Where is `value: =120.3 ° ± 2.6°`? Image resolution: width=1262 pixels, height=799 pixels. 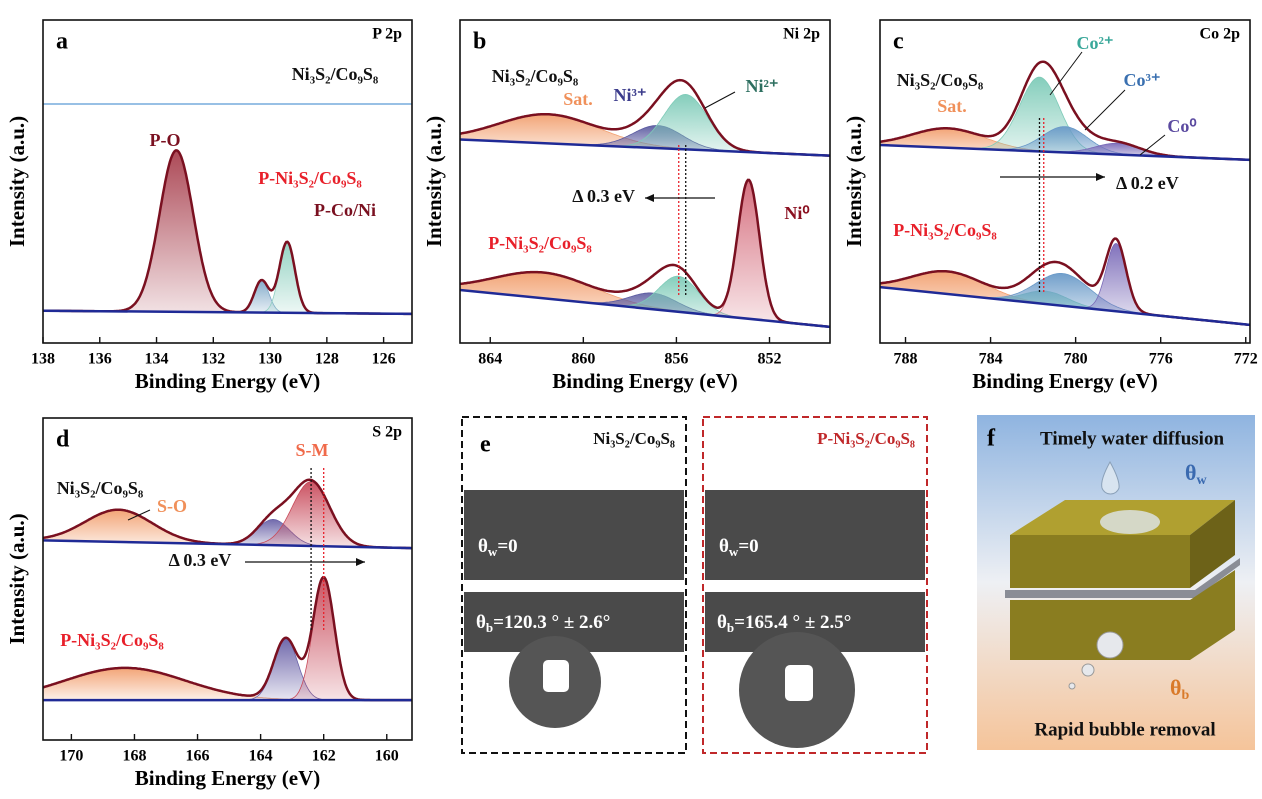 value: =120.3 ° ± 2.6° is located at coordinates (551, 622).